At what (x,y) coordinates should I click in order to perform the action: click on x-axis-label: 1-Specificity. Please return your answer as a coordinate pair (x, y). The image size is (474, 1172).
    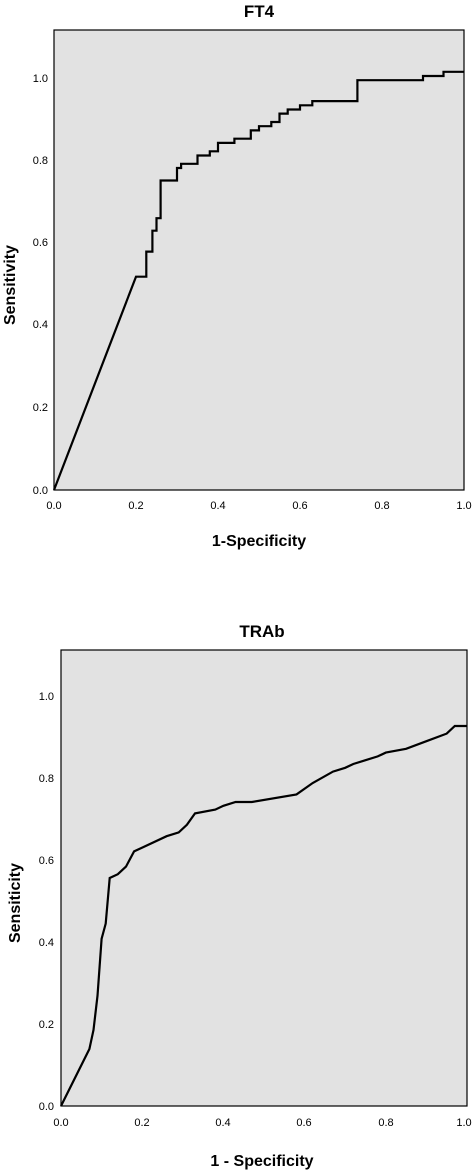
    Looking at the image, I should click on (259, 541).